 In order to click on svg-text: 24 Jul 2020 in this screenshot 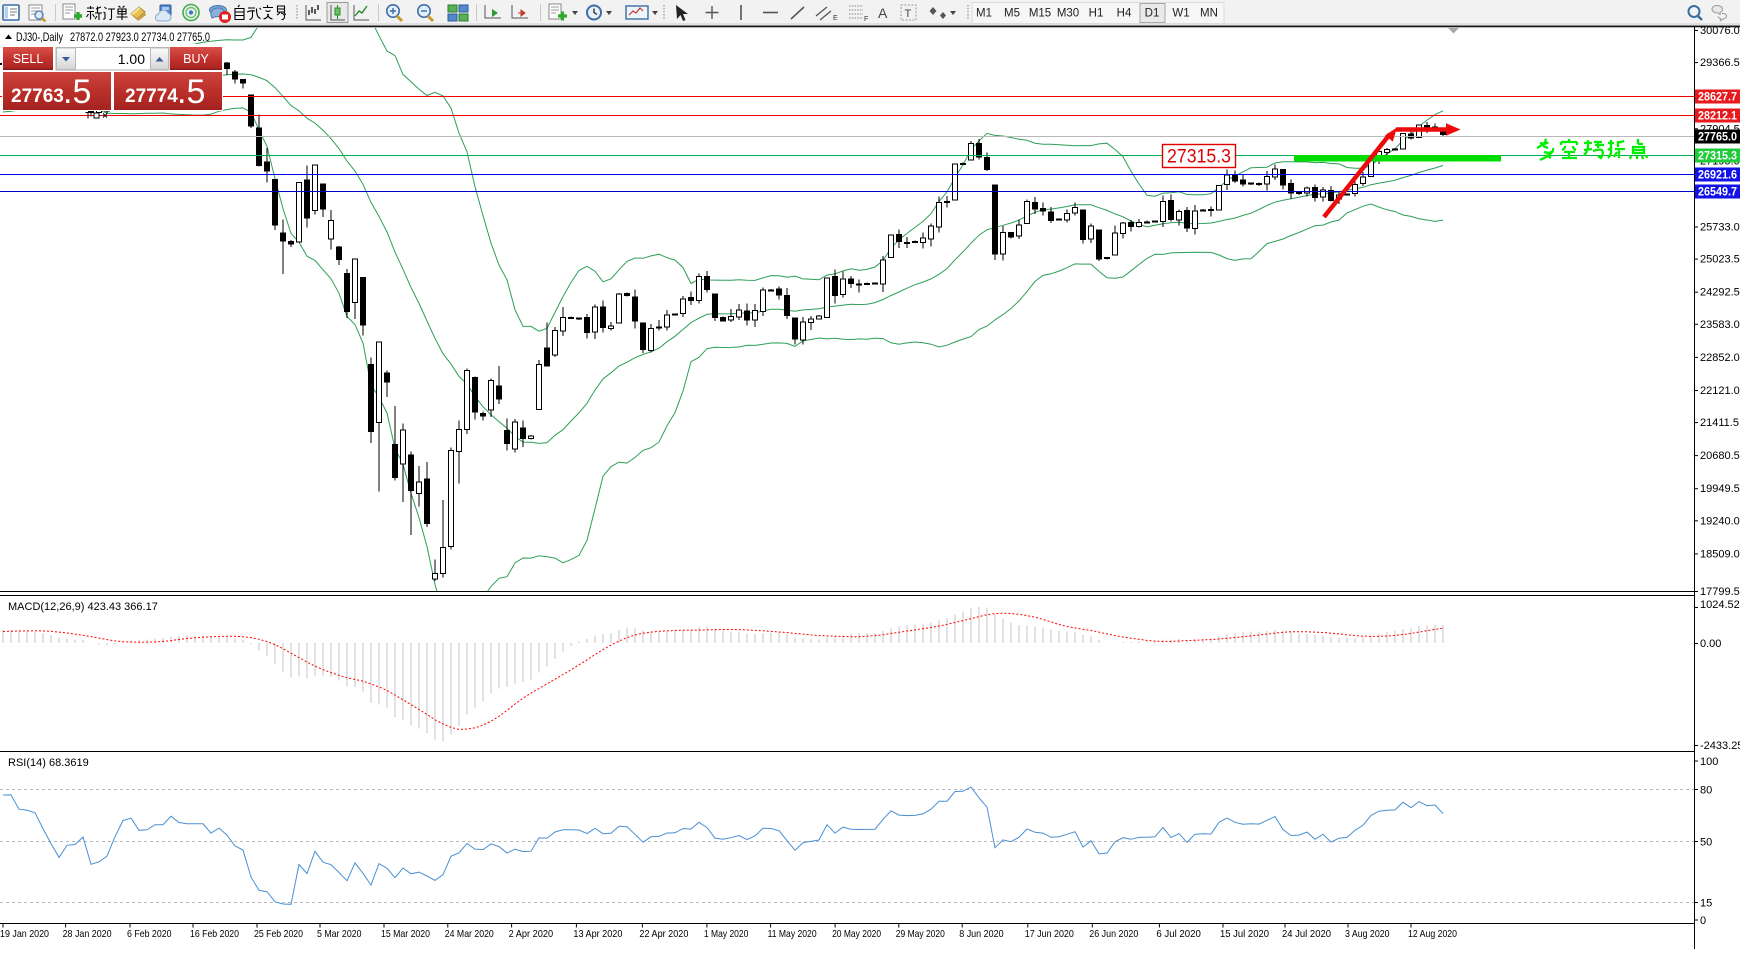, I will do `click(1306, 934)`.